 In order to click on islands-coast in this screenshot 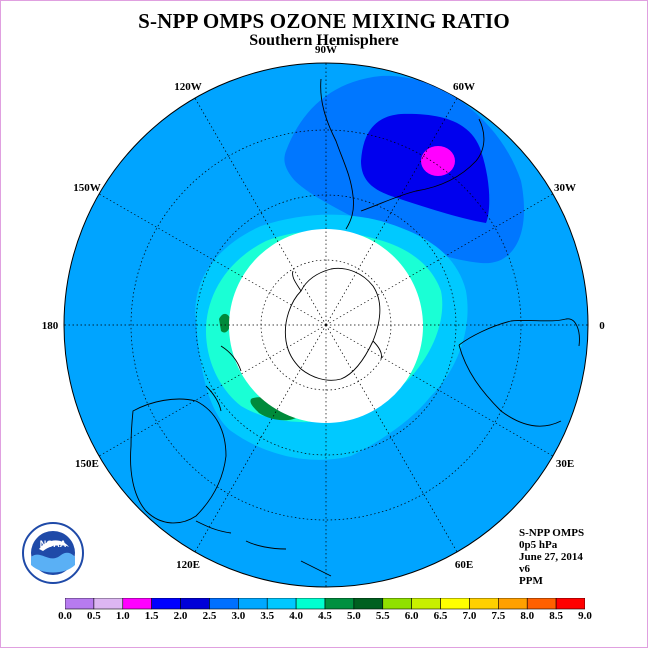, I will do `click(263, 548)`.